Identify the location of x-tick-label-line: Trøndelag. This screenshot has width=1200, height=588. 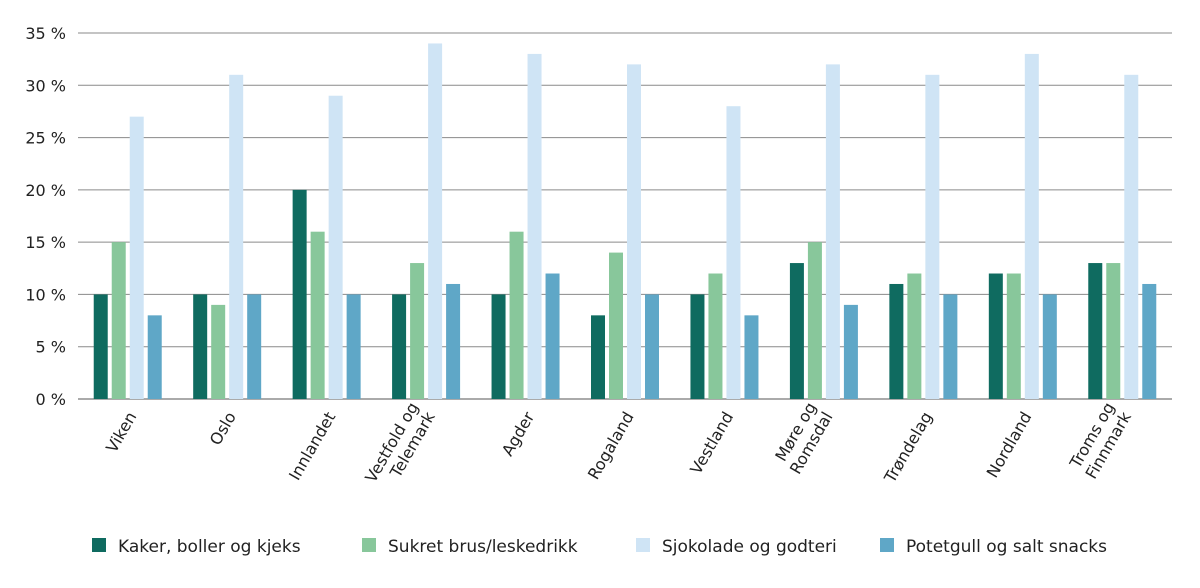
(908, 448).